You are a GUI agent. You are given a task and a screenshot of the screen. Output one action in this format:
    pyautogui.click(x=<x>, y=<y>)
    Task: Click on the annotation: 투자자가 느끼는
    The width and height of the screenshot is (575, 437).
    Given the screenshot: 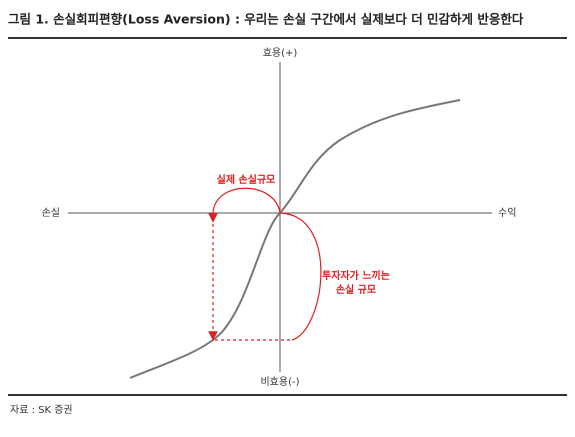 What is the action you would take?
    pyautogui.click(x=356, y=275)
    